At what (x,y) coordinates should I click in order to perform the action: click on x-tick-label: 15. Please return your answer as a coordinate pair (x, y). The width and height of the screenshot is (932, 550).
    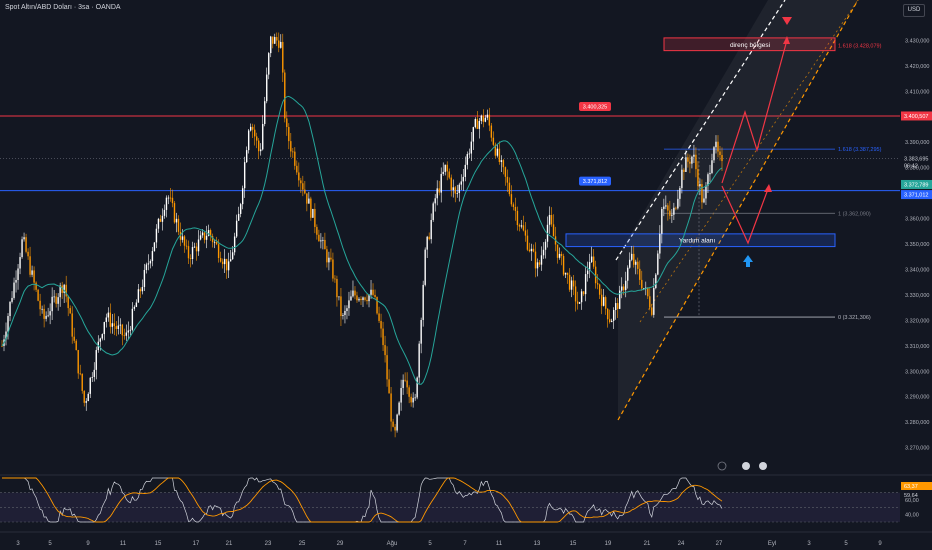
    Looking at the image, I should click on (158, 544).